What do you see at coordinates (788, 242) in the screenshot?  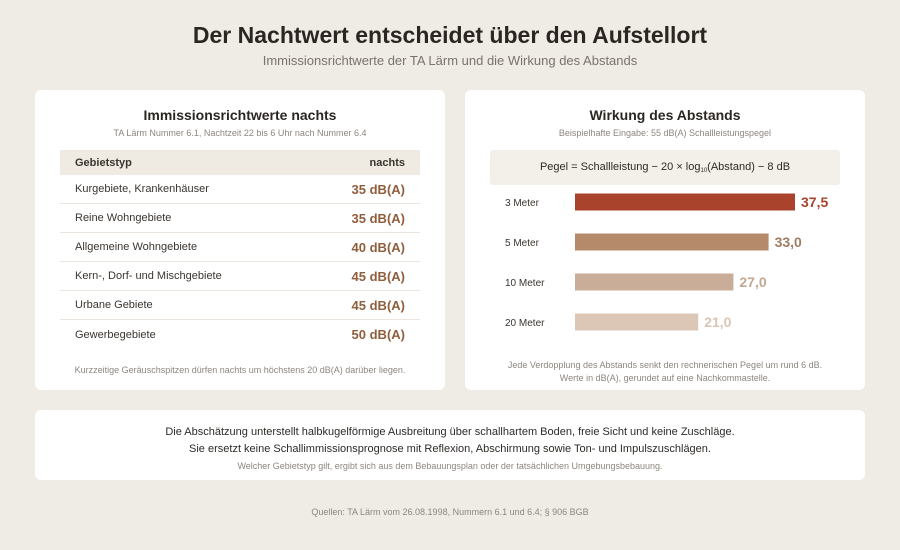 I see `bar-value-label: 33,0` at bounding box center [788, 242].